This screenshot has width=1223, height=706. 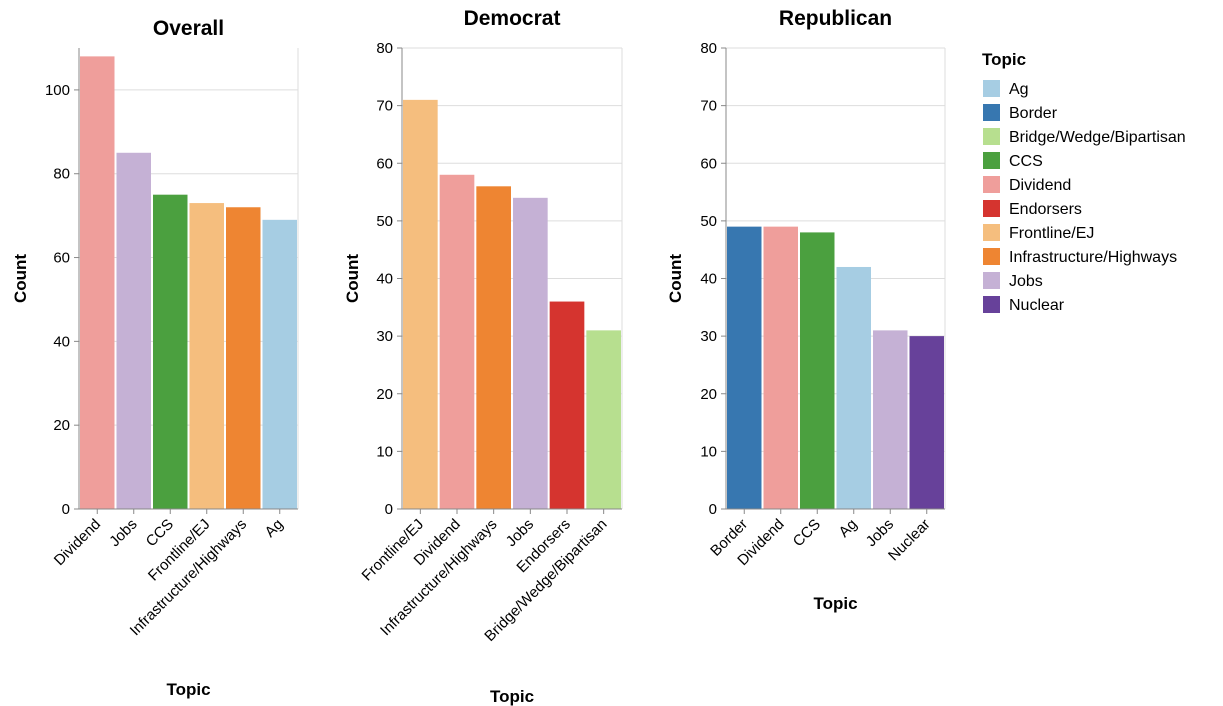 I want to click on y-tick-label-overall-40: 40, so click(x=61, y=341).